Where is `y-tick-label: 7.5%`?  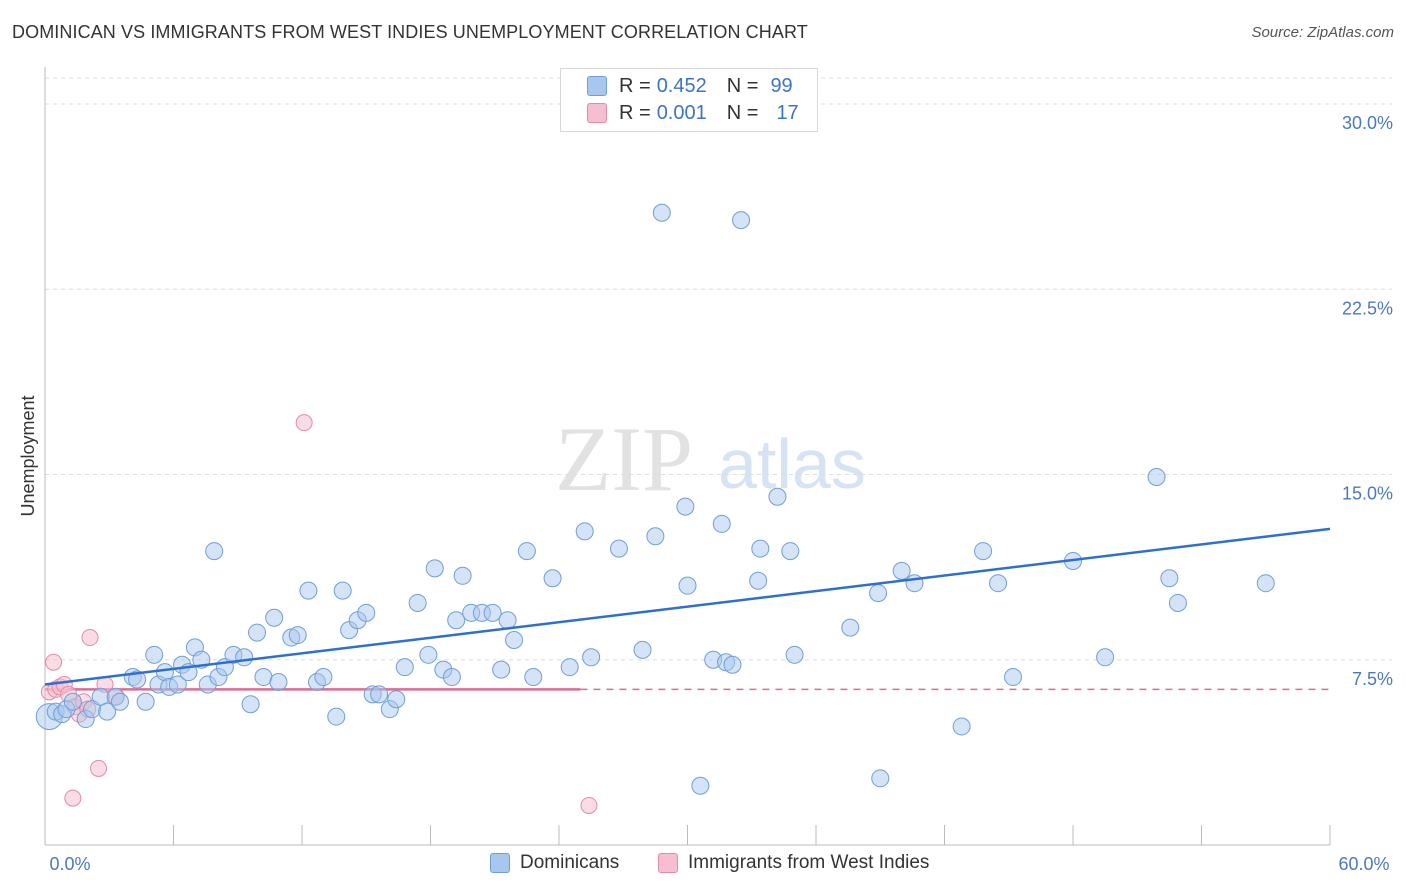
y-tick-label: 7.5% is located at coordinates (1372, 679).